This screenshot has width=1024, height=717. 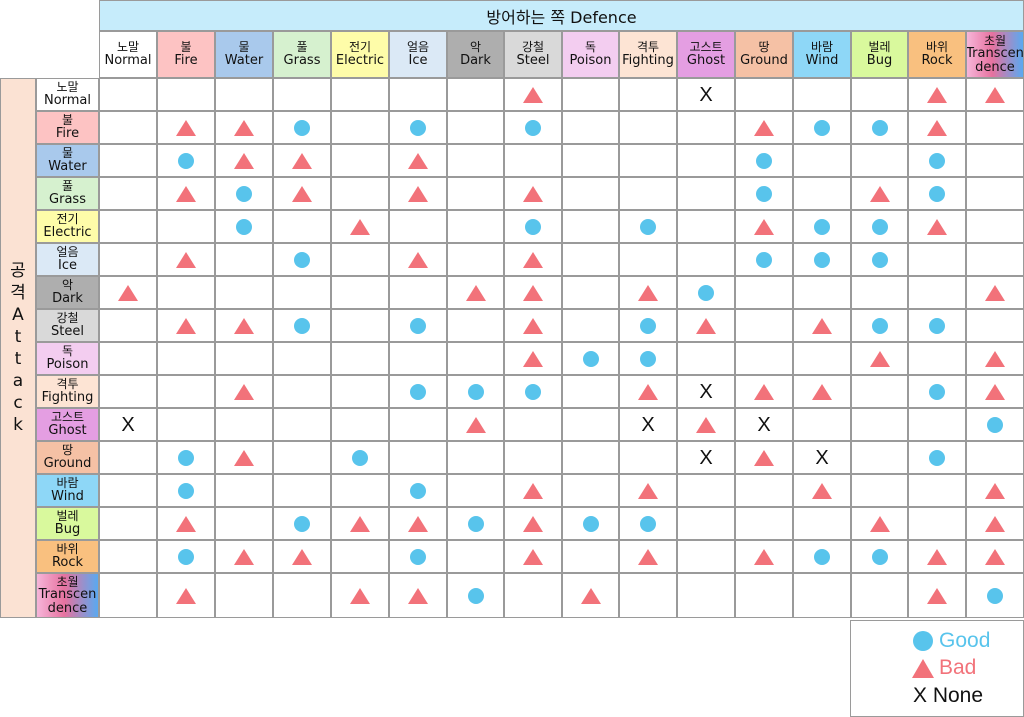 I want to click on type-name-ko: 노말, so click(x=67, y=87).